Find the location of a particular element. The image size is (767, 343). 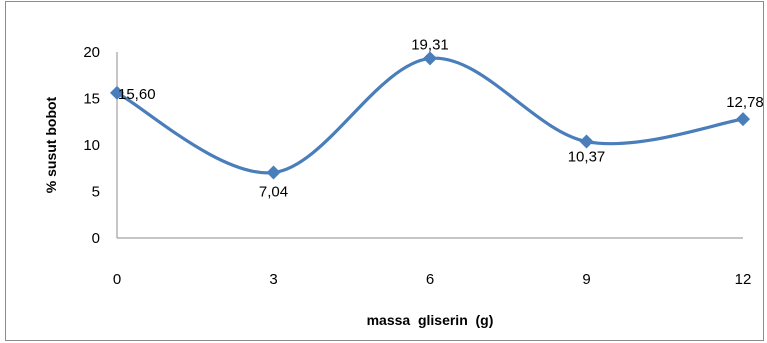

data-label: 19,31 is located at coordinates (430, 44).